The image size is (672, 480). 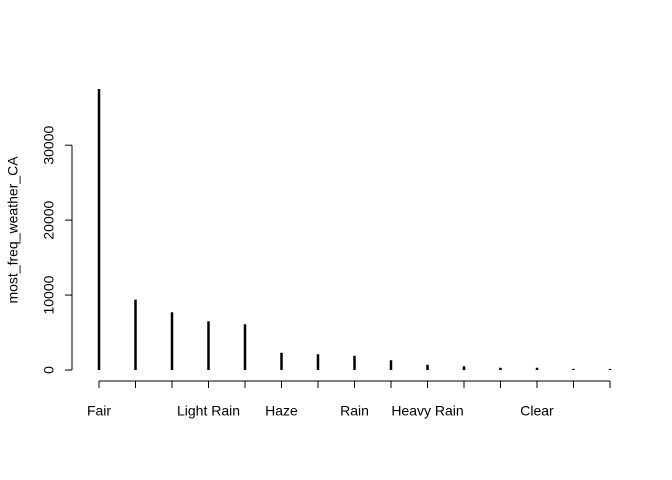 I want to click on x-tick-label: Rain, so click(x=354, y=411).